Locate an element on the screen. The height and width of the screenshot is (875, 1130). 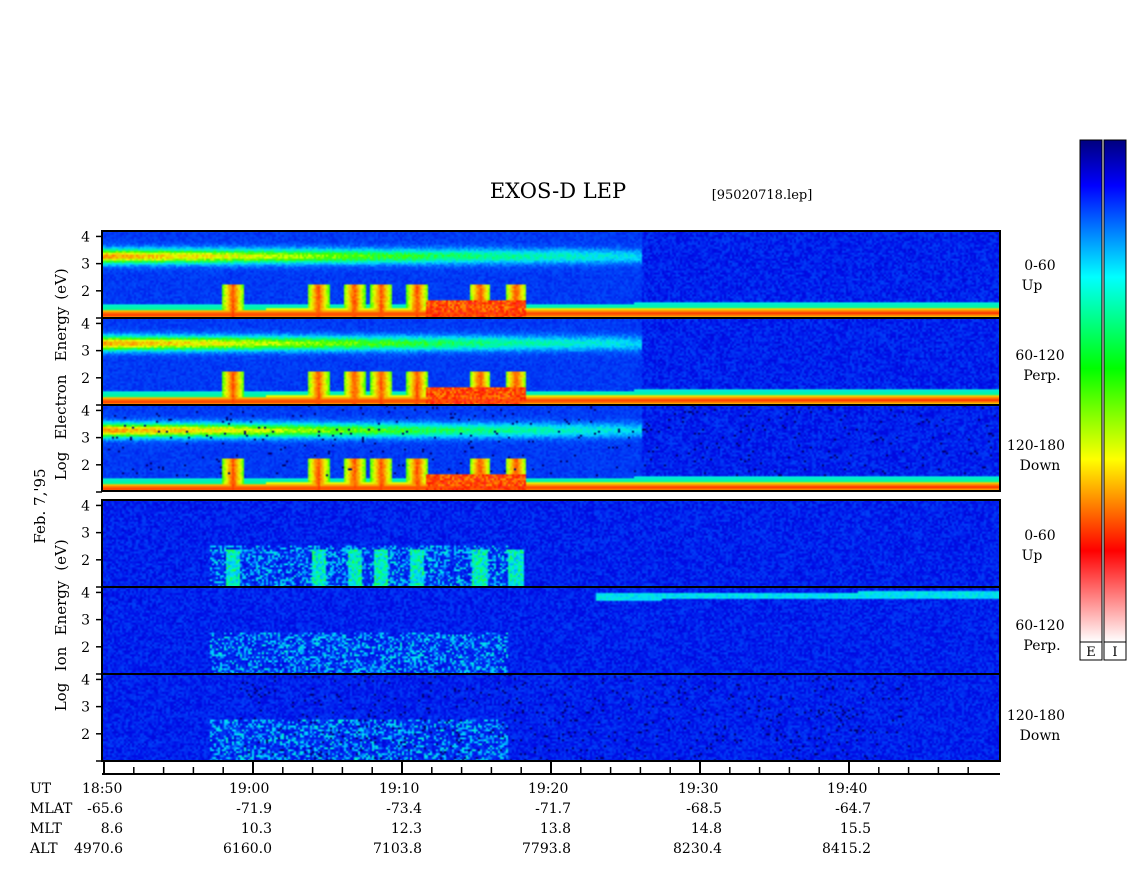
ion-ylabel-unit: (eV) is located at coordinates (61, 554).